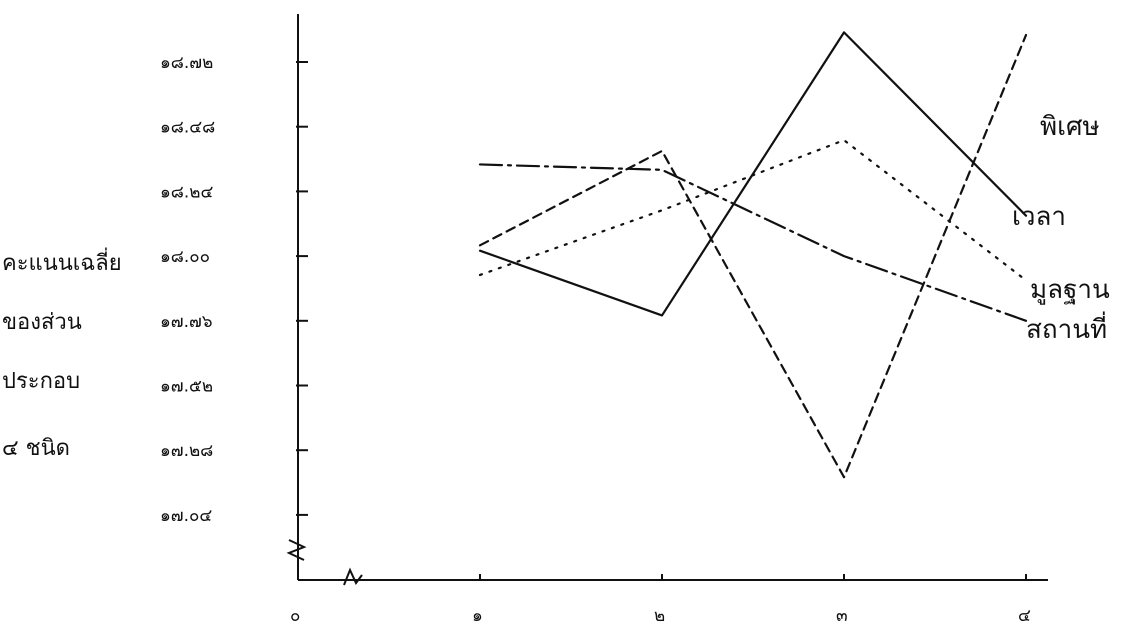 Image resolution: width=1126 pixels, height=627 pixels. I want to click on y-axis-title-line-3: ประกอบ, so click(41, 381).